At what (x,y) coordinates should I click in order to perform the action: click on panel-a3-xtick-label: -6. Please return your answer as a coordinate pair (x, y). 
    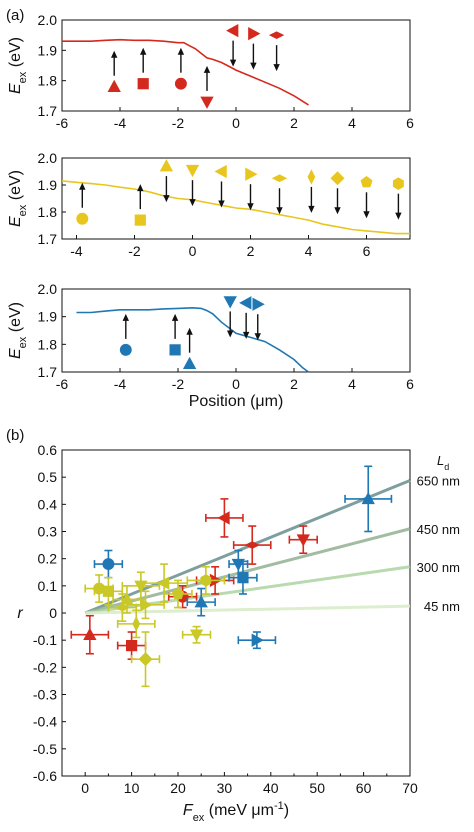
    Looking at the image, I should click on (62, 384).